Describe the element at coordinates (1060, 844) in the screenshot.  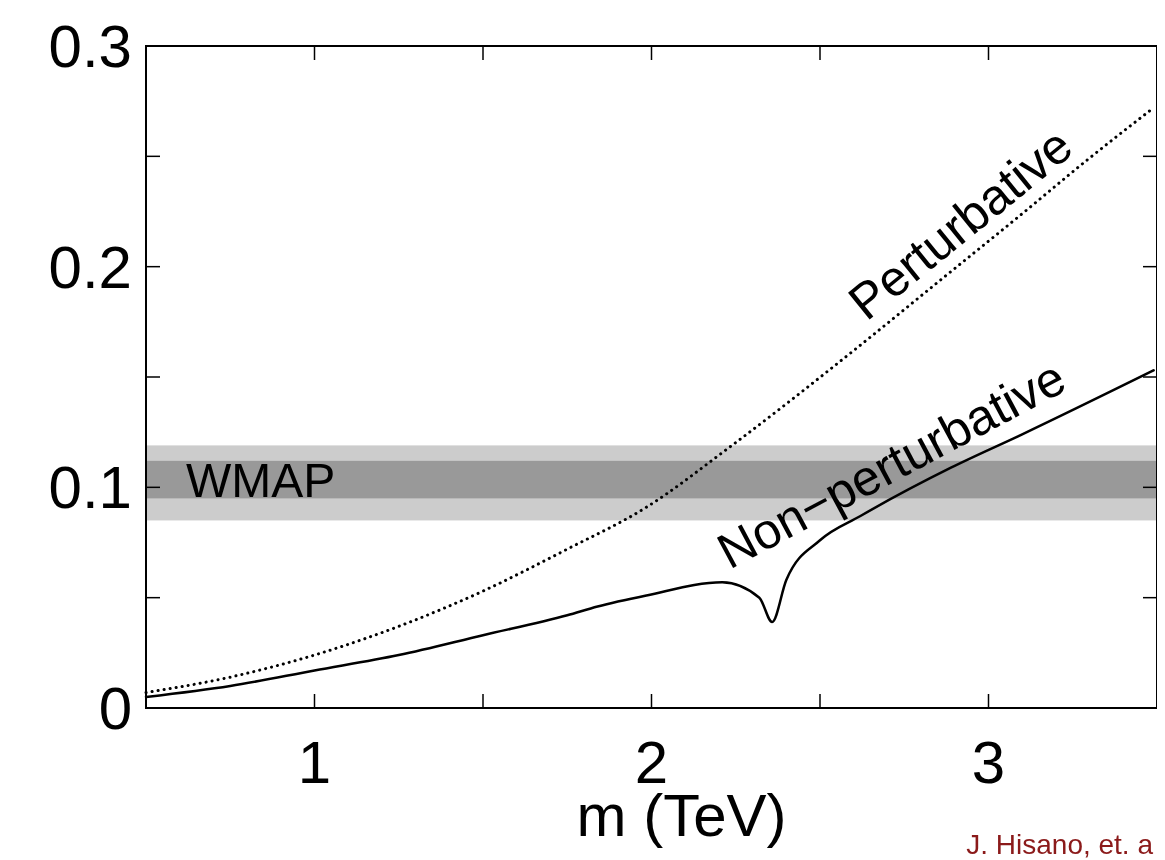
I see `text: J. Hisano, et. a` at that location.